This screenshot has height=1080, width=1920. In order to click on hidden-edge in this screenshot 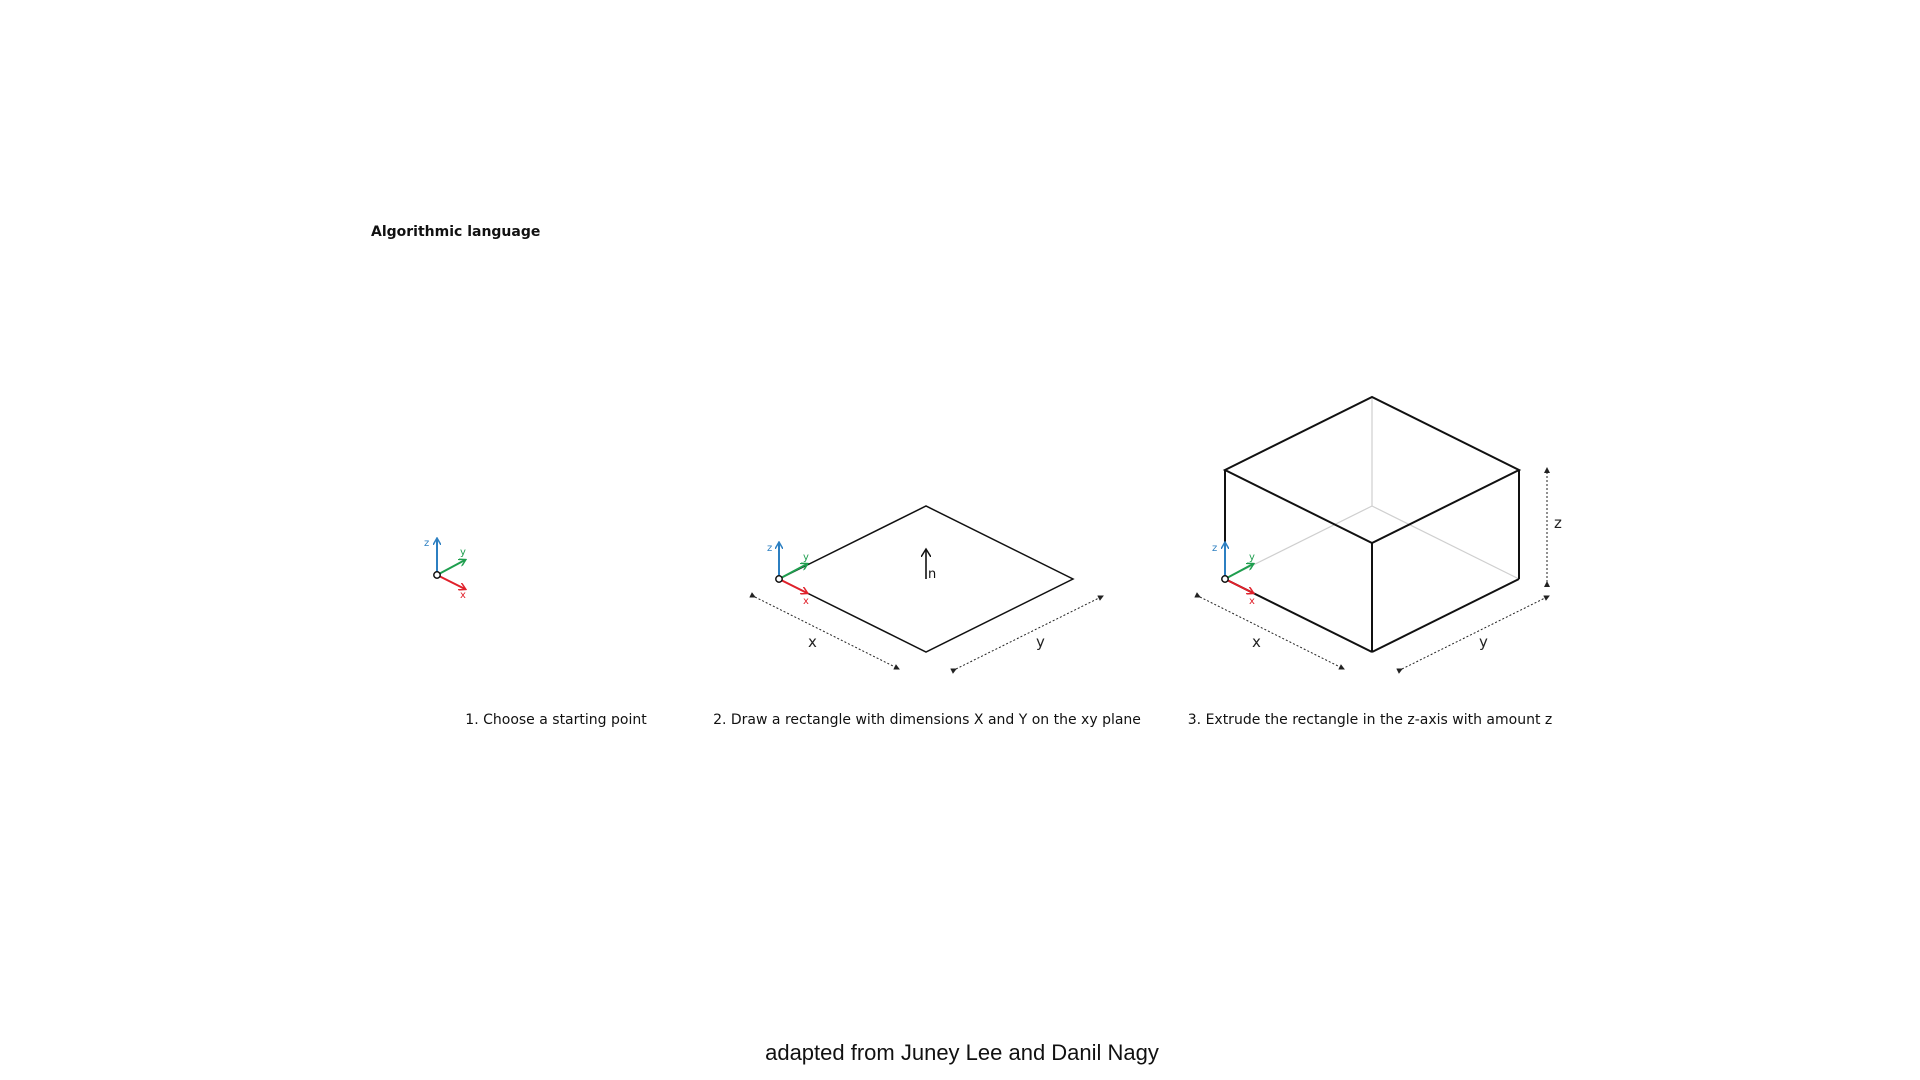, I will do `click(1445, 542)`.